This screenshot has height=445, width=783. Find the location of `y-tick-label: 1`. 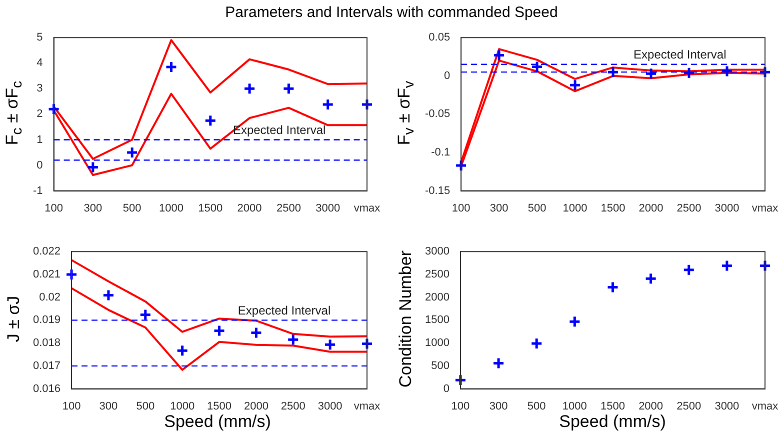

y-tick-label: 1 is located at coordinates (39, 140).